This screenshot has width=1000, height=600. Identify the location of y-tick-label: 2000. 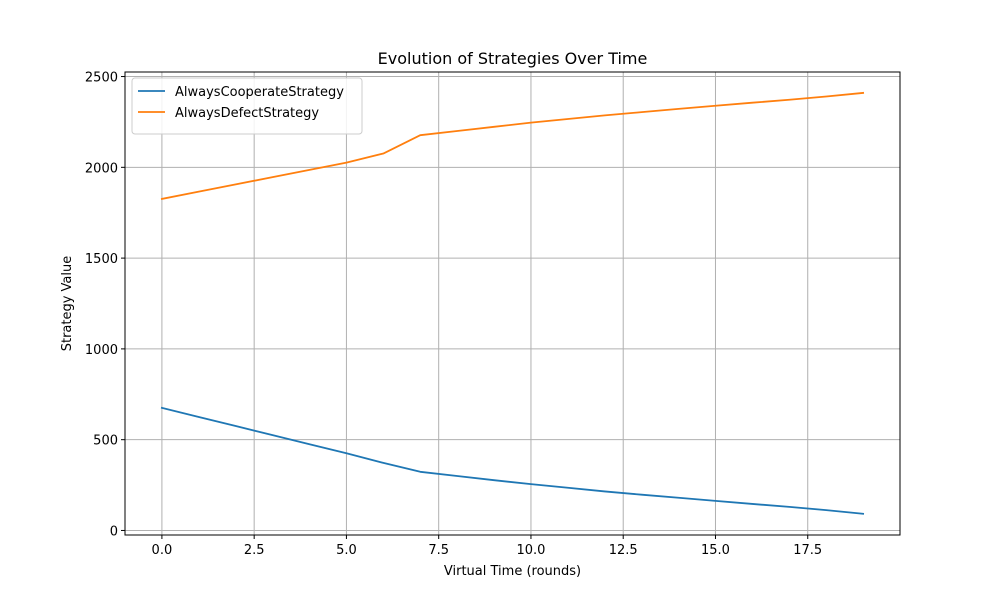
(101, 168).